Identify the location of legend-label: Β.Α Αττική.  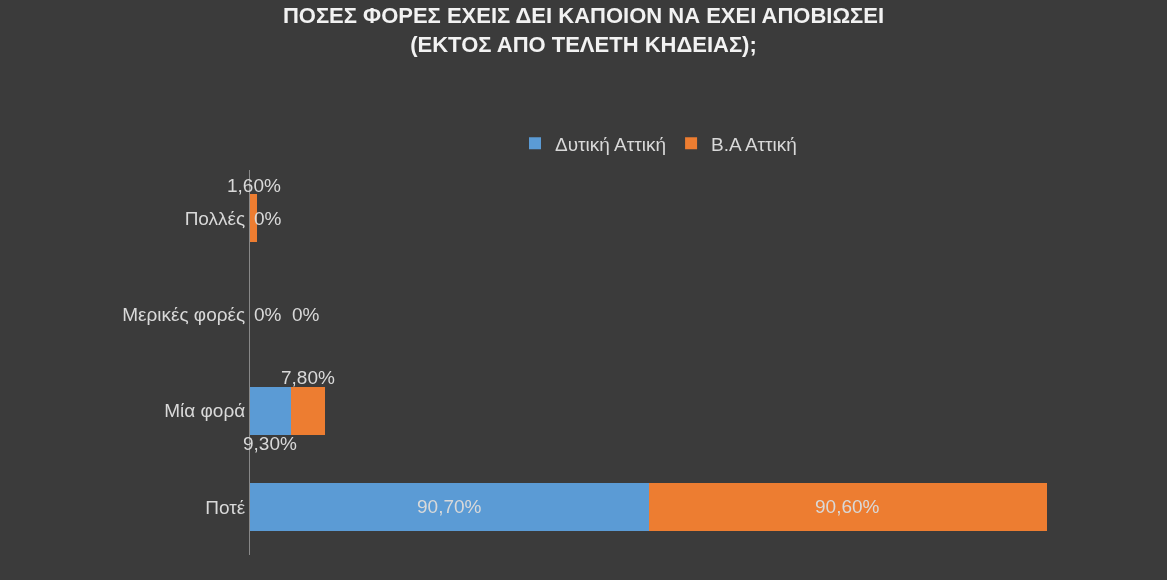
(754, 144).